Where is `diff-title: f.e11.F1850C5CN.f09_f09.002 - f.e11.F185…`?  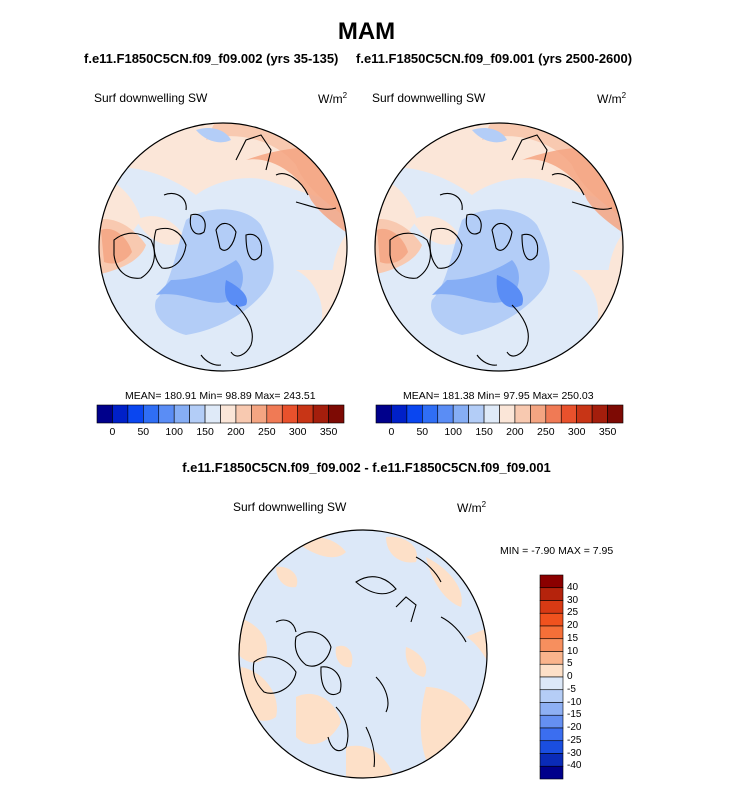 diff-title: f.e11.F1850C5CN.f09_f09.002 - f.e11.F185… is located at coordinates (366, 467).